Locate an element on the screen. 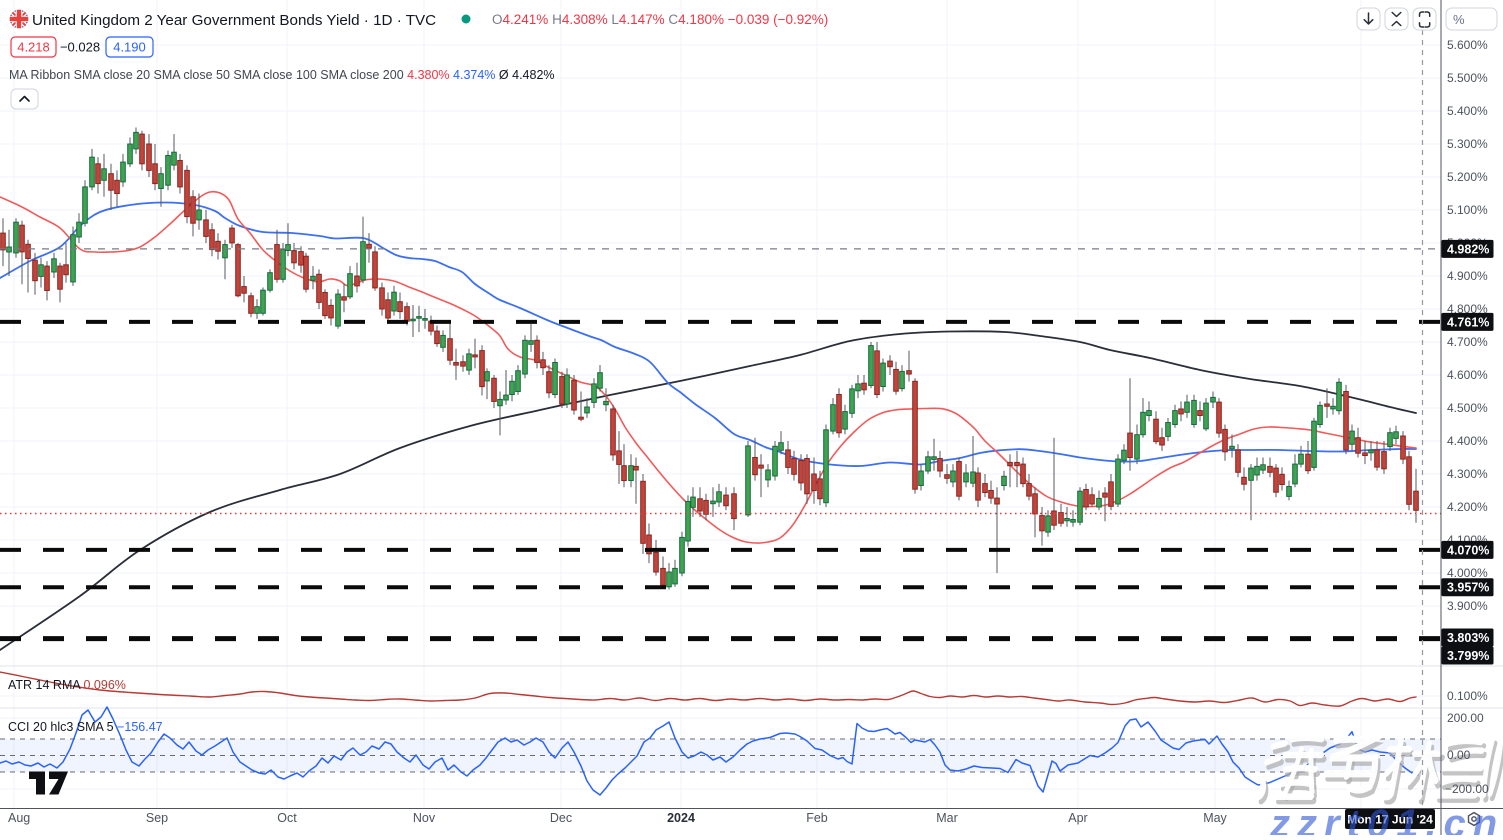 The image size is (1503, 840). svg-text: May is located at coordinates (1215, 818).